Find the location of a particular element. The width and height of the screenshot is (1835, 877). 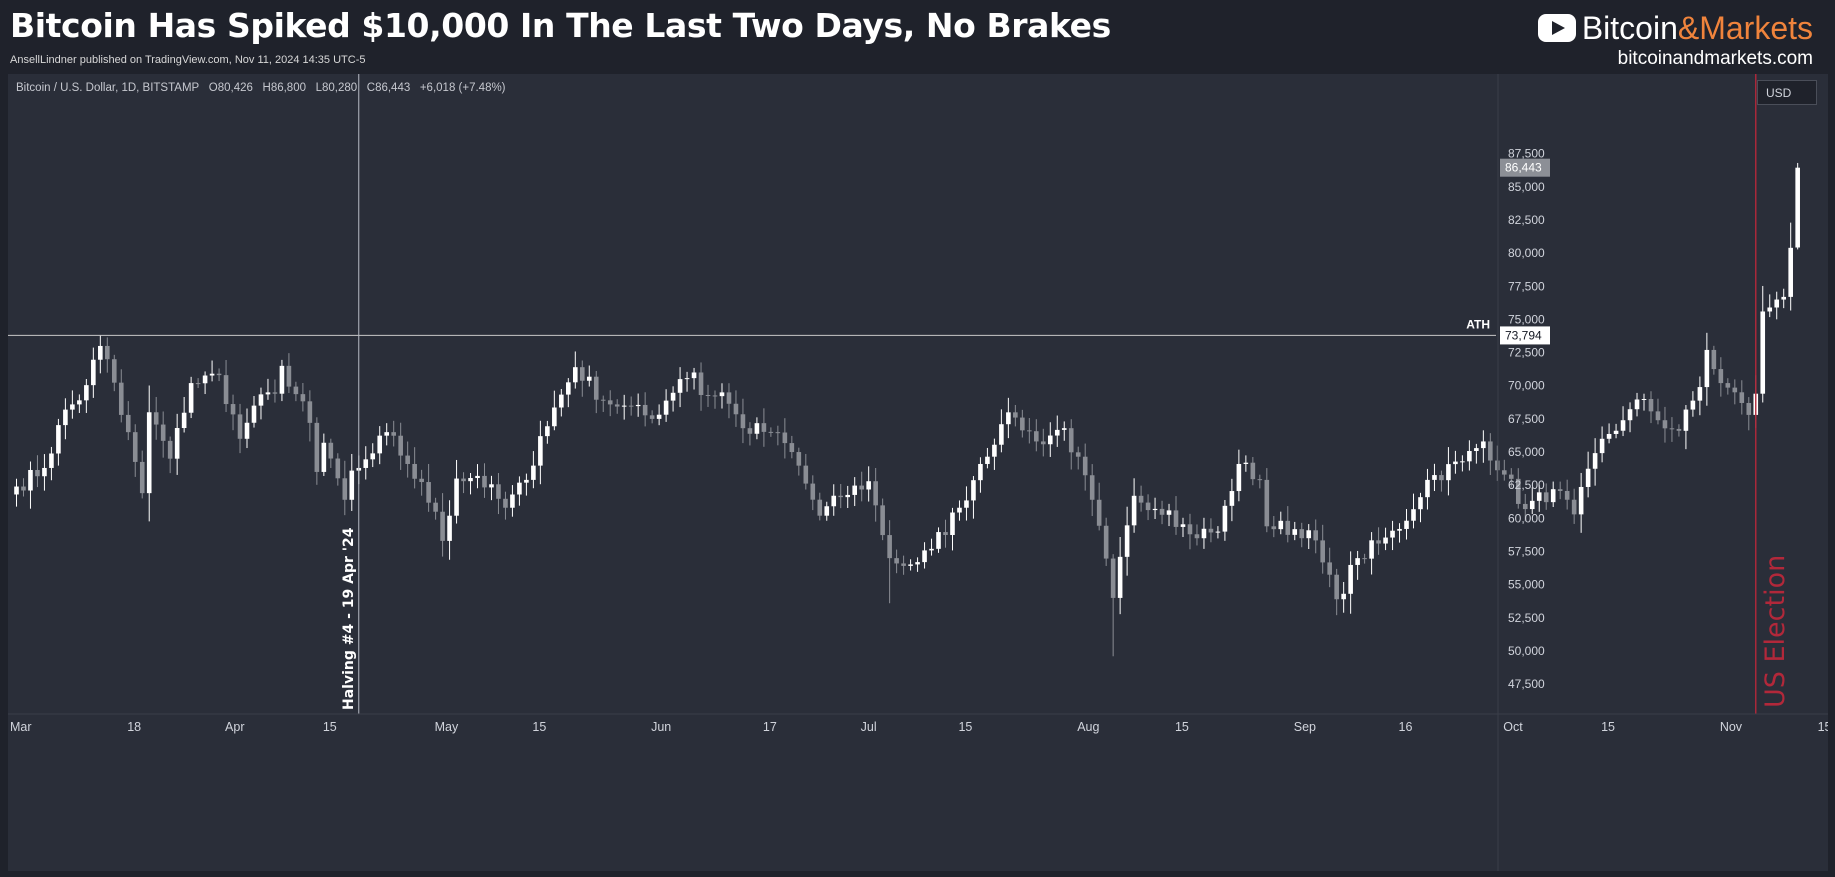

y-tick-label: 82,500 is located at coordinates (1526, 220).